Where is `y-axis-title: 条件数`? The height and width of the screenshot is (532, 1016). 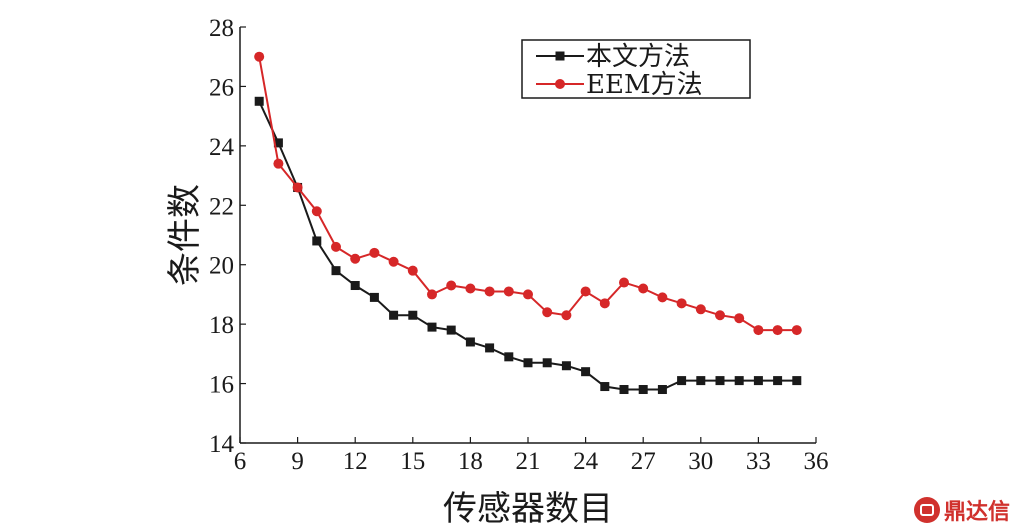 y-axis-title: 条件数 is located at coordinates (185, 235).